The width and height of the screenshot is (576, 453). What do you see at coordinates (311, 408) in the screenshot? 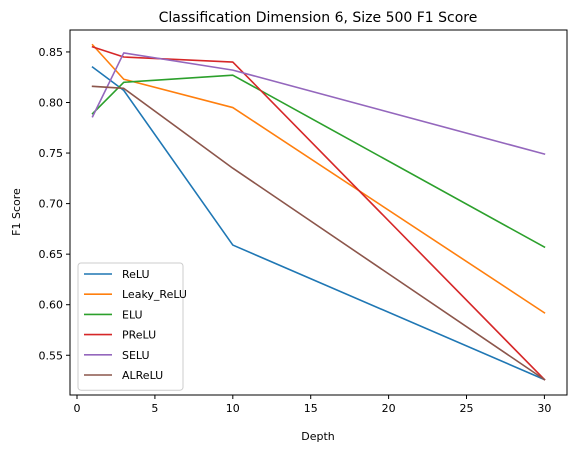
I see `x-tick-label: 15` at bounding box center [311, 408].